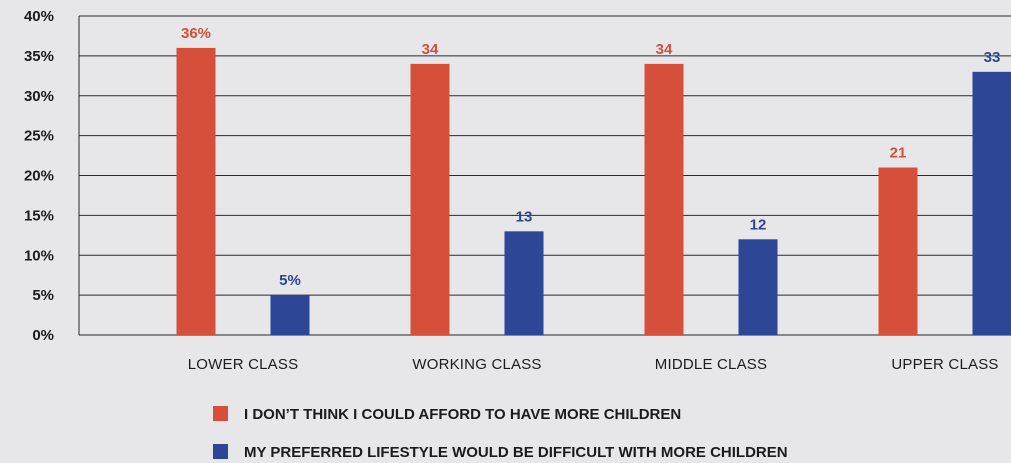 This screenshot has width=1011, height=463. I want to click on data-label: 21, so click(898, 153).